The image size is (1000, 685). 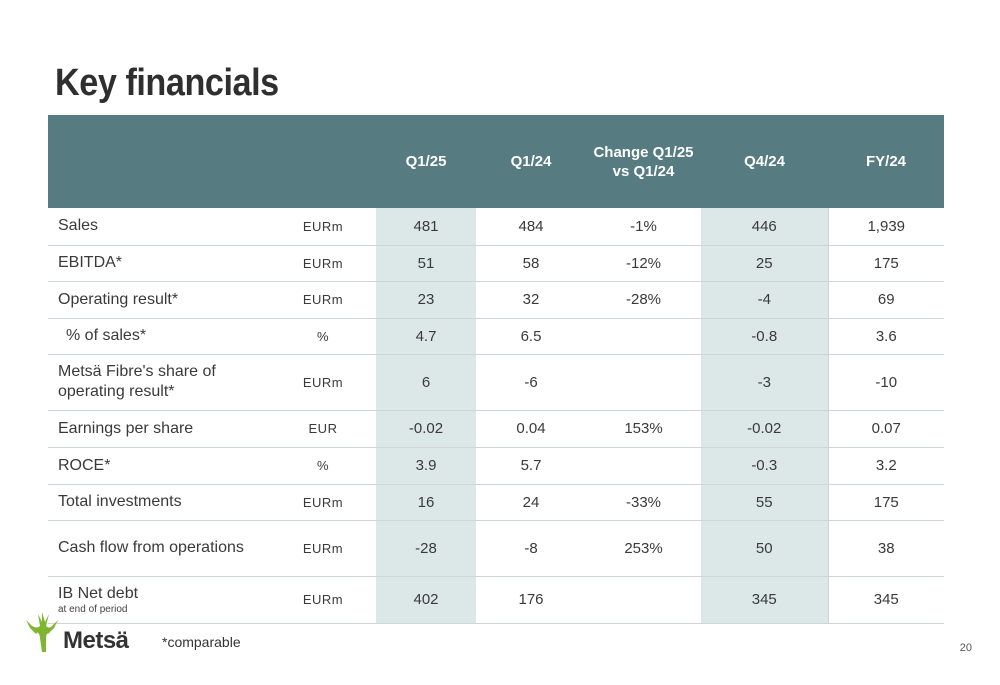 What do you see at coordinates (531, 300) in the screenshot?
I see `cell-q1-24: 32` at bounding box center [531, 300].